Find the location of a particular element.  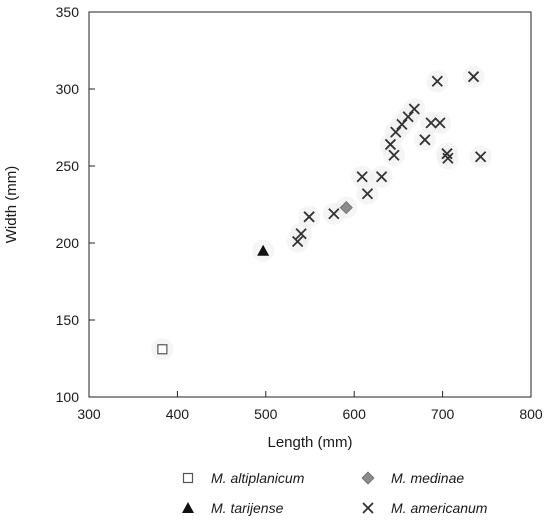

legend-item-m-altiplanicum: M. altiplanicum is located at coordinates (243, 478).